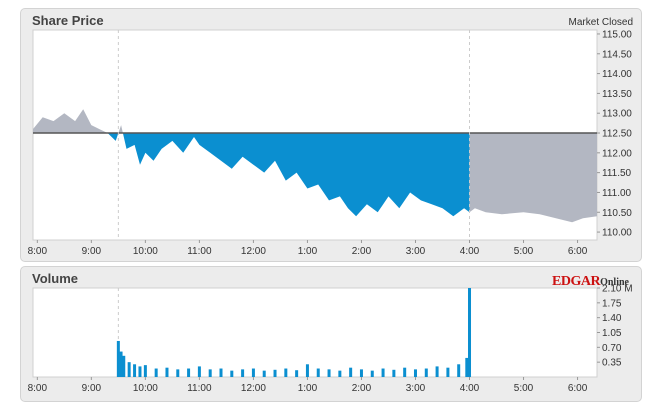  I want to click on volume-x-tick-label: 11:00, so click(199, 388).